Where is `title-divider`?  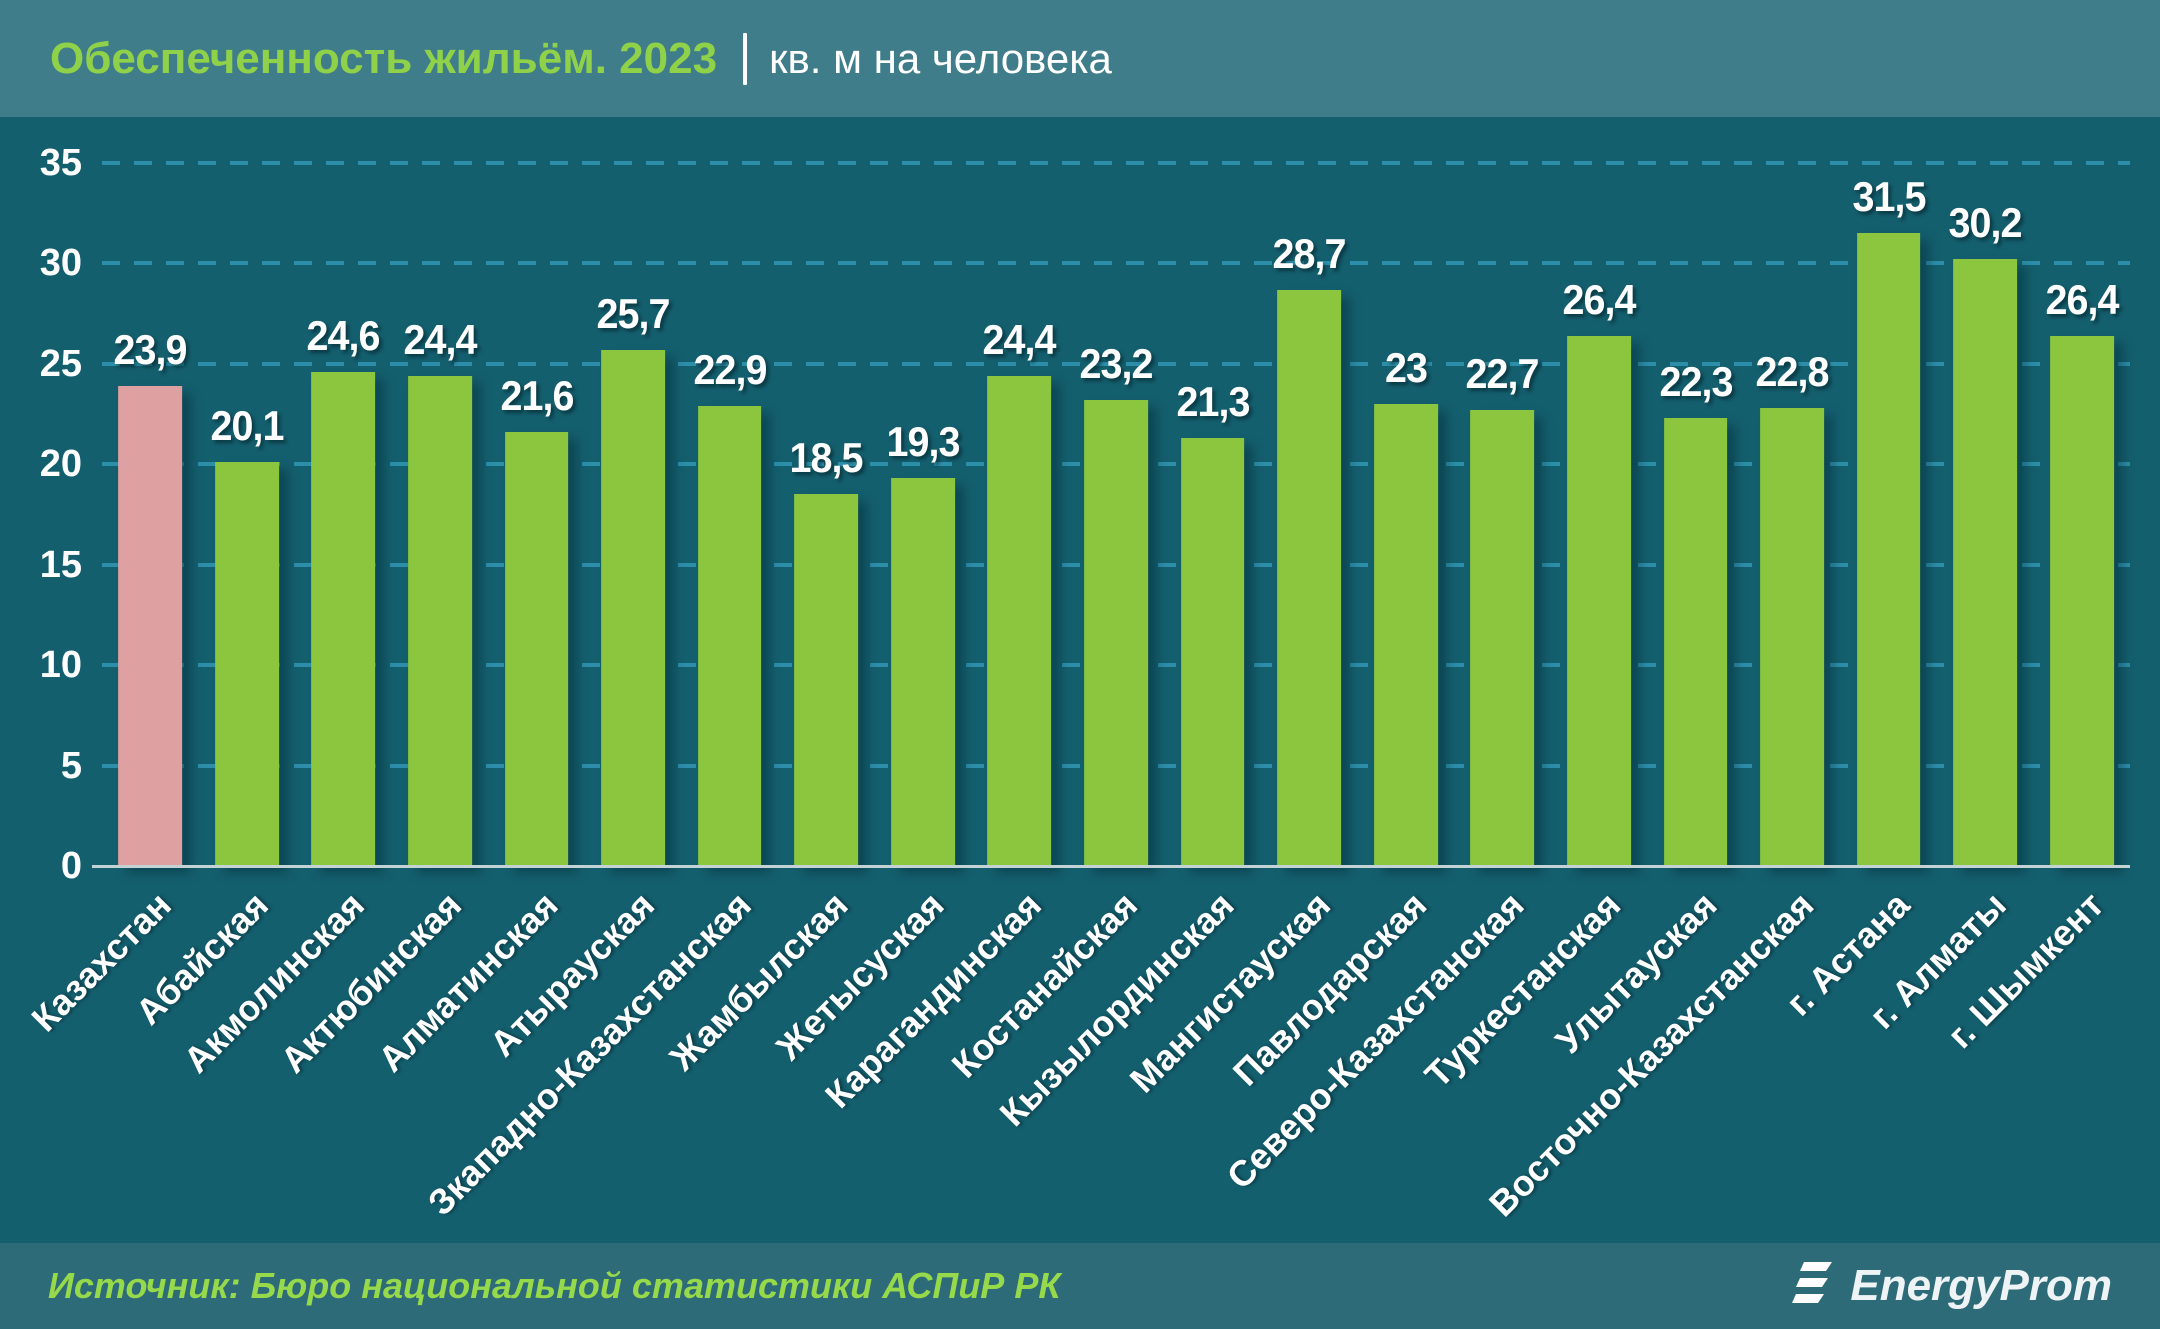 title-divider is located at coordinates (745, 58).